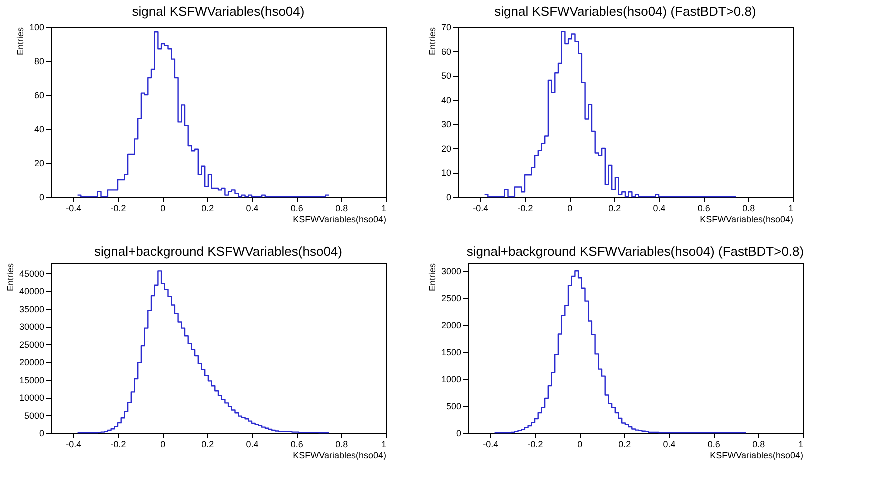 The width and height of the screenshot is (888, 477). I want to click on y-tick-label: 10000, so click(31, 398).